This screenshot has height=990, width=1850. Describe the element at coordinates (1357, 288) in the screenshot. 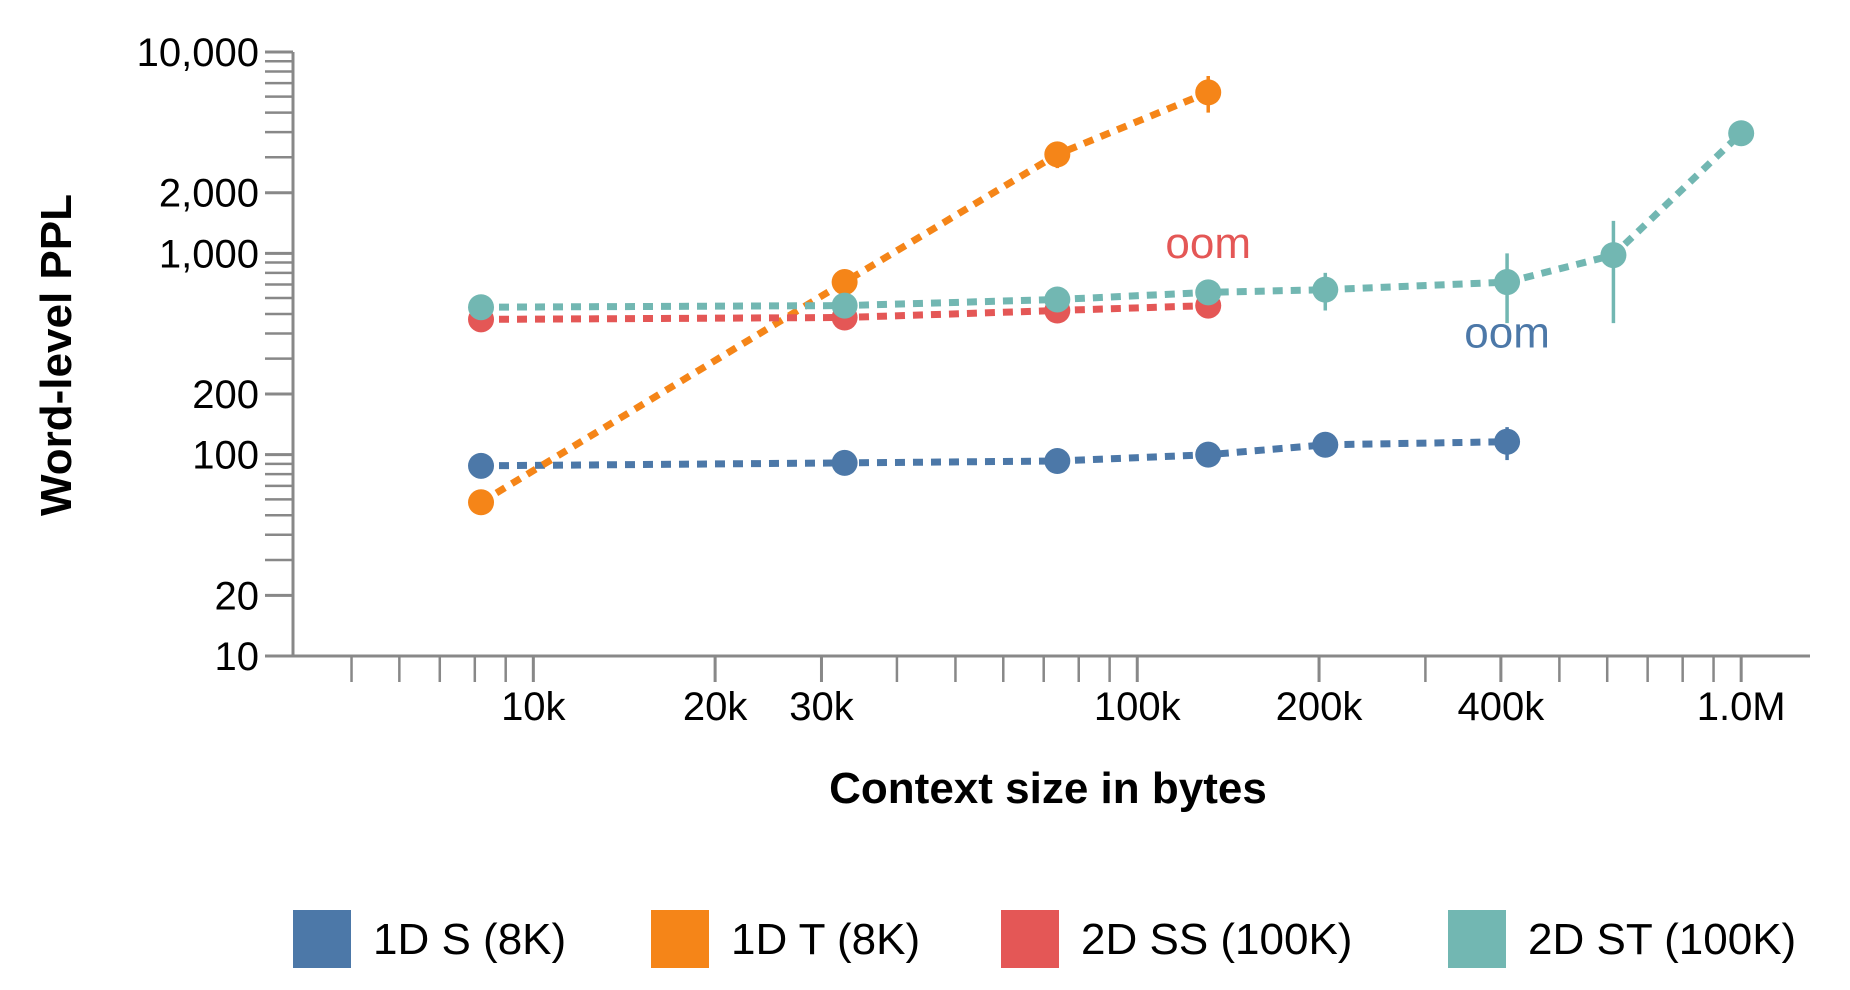

I see `annotation-layer: oom oom` at that location.